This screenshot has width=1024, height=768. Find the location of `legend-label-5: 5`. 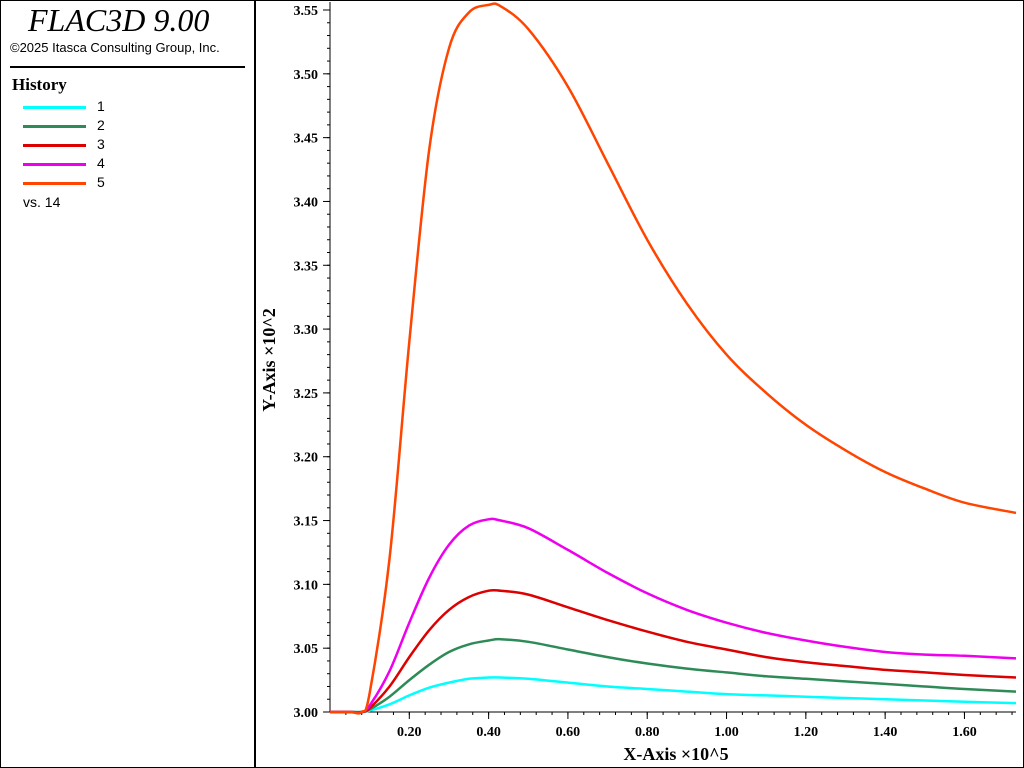

legend-label-5: 5 is located at coordinates (101, 182).